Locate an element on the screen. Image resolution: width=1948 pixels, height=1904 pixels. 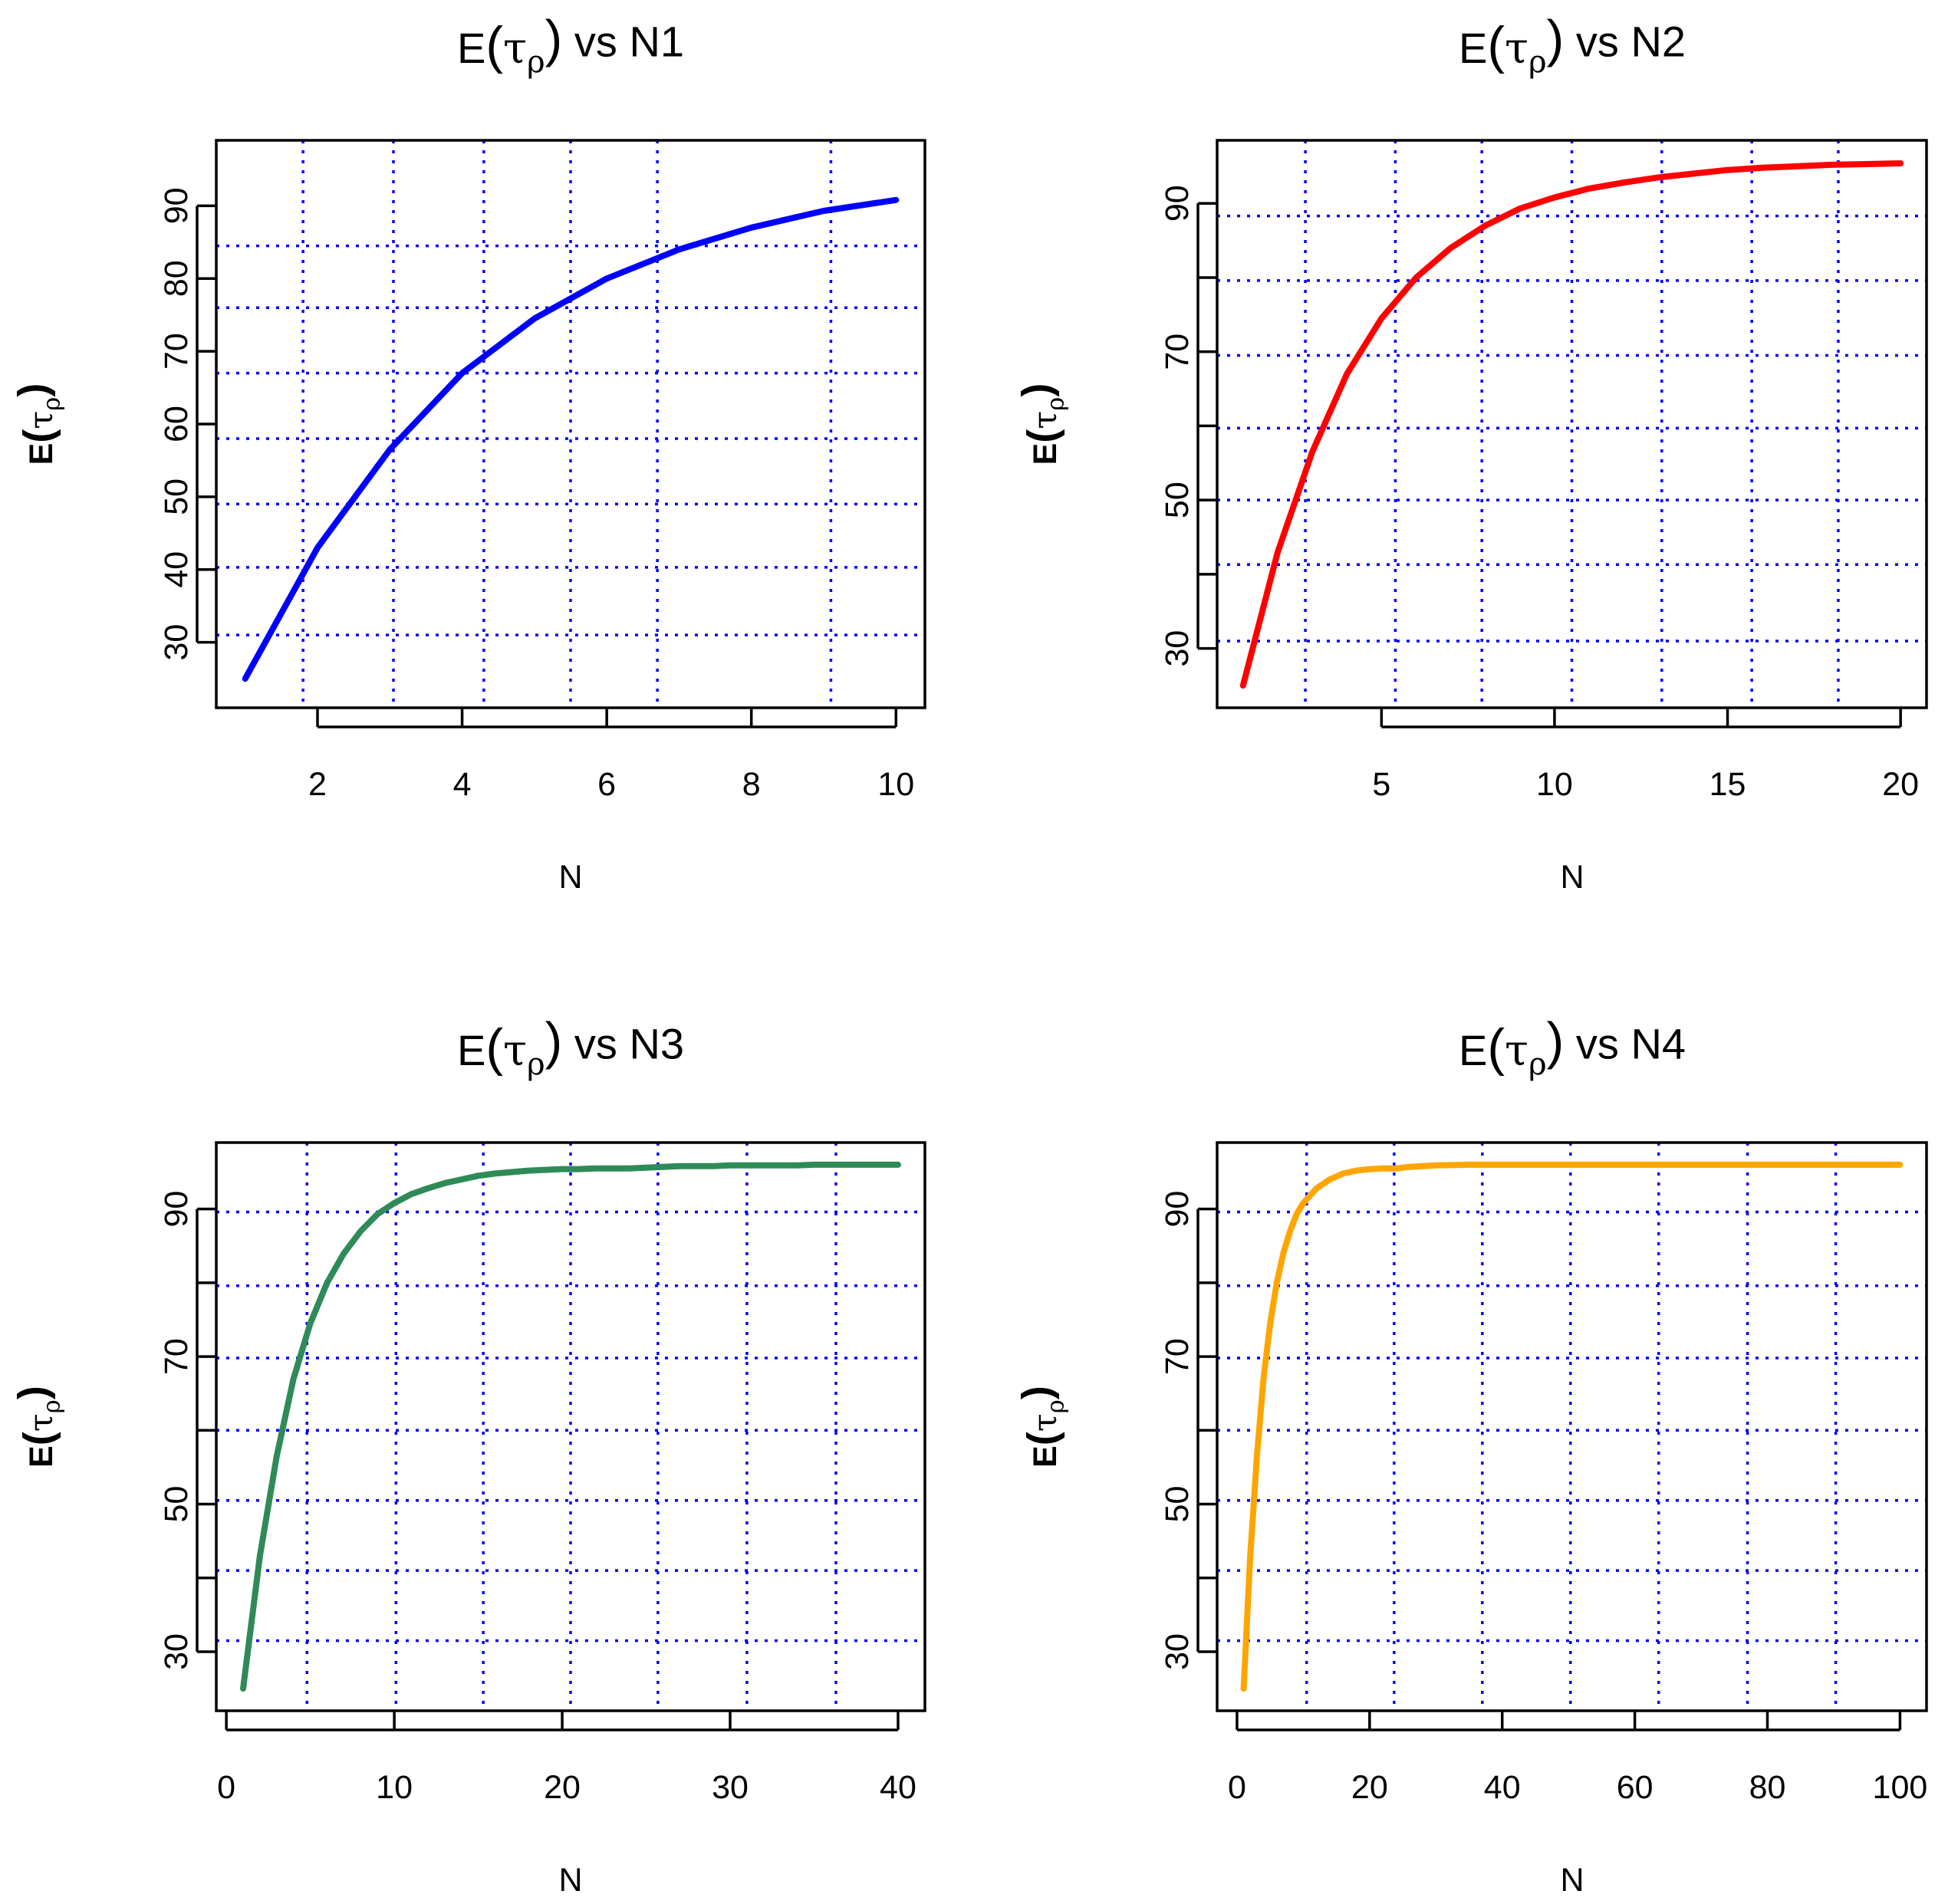
chart-title: E(τρ) vs N4 is located at coordinates (1573, 1047).